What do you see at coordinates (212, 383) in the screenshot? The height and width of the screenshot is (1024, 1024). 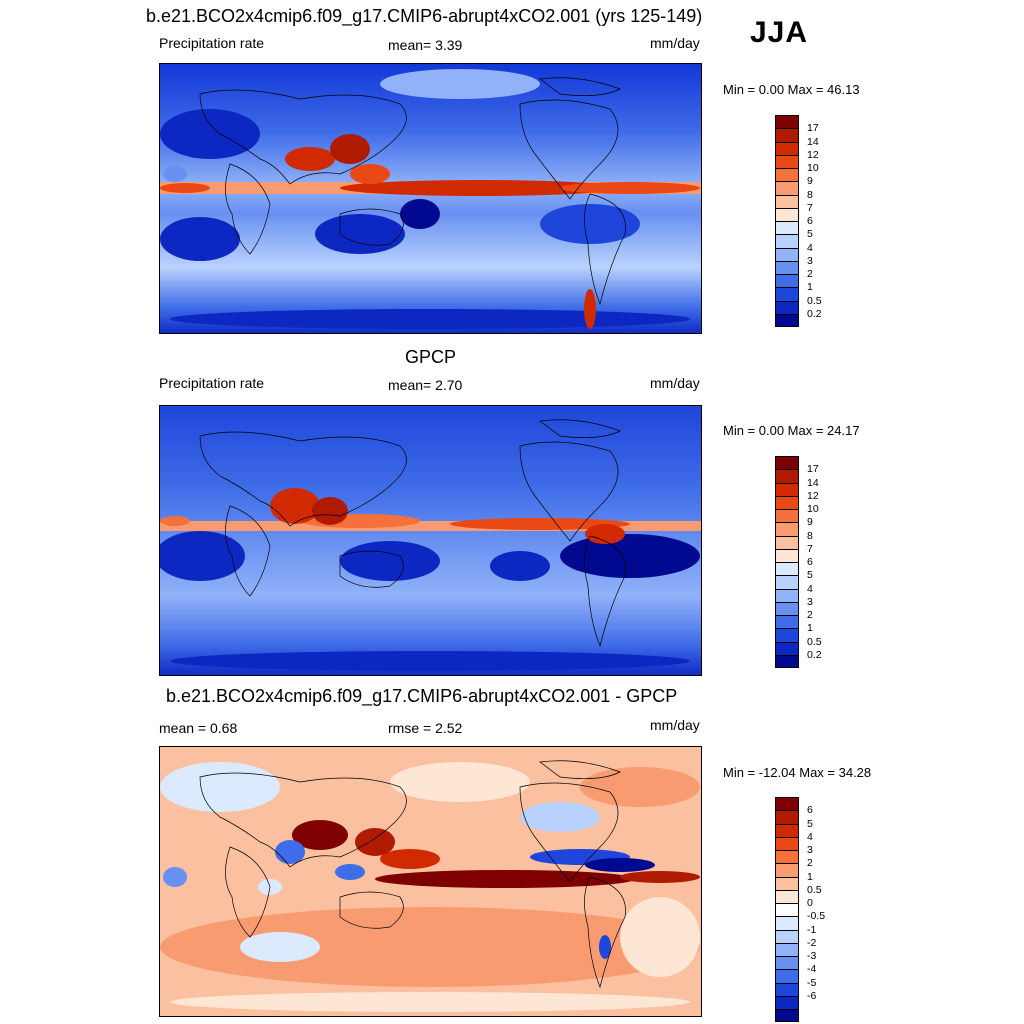 I see `panel2-left-label: Precipitation rate` at bounding box center [212, 383].